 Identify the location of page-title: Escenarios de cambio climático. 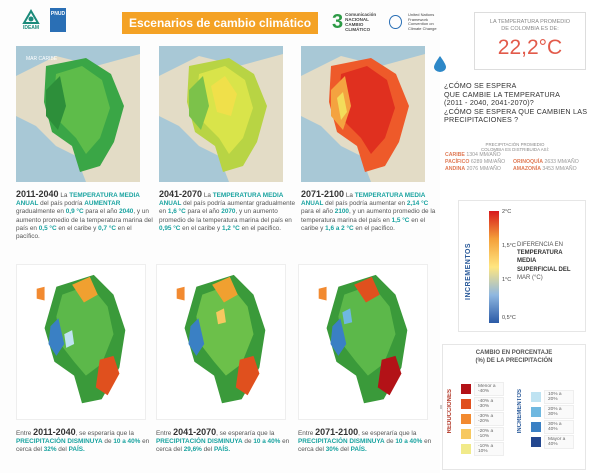
(220, 23).